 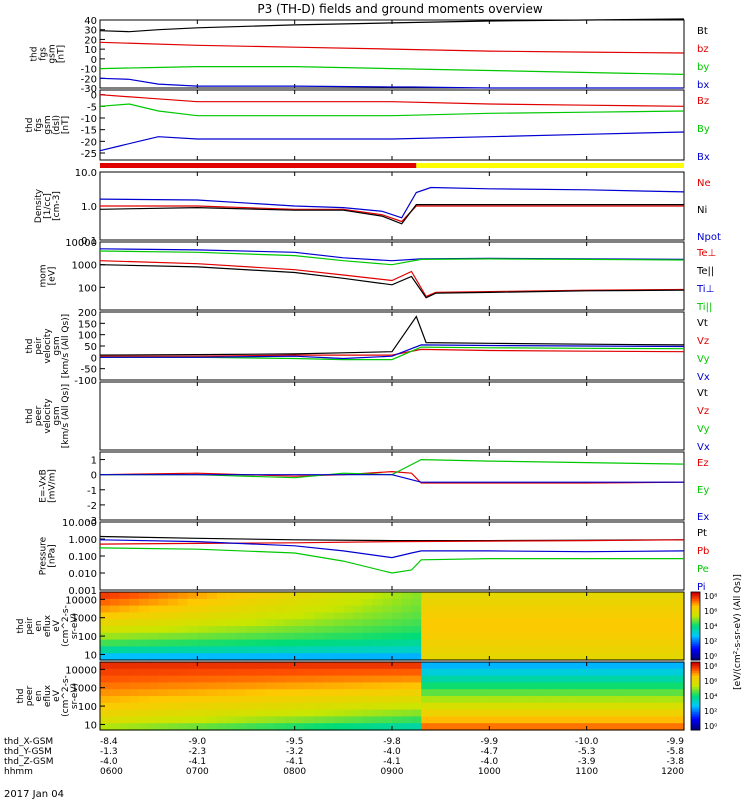 What do you see at coordinates (89, 241) in the screenshot?
I see `y-tick-label: 0.1` at bounding box center [89, 241].